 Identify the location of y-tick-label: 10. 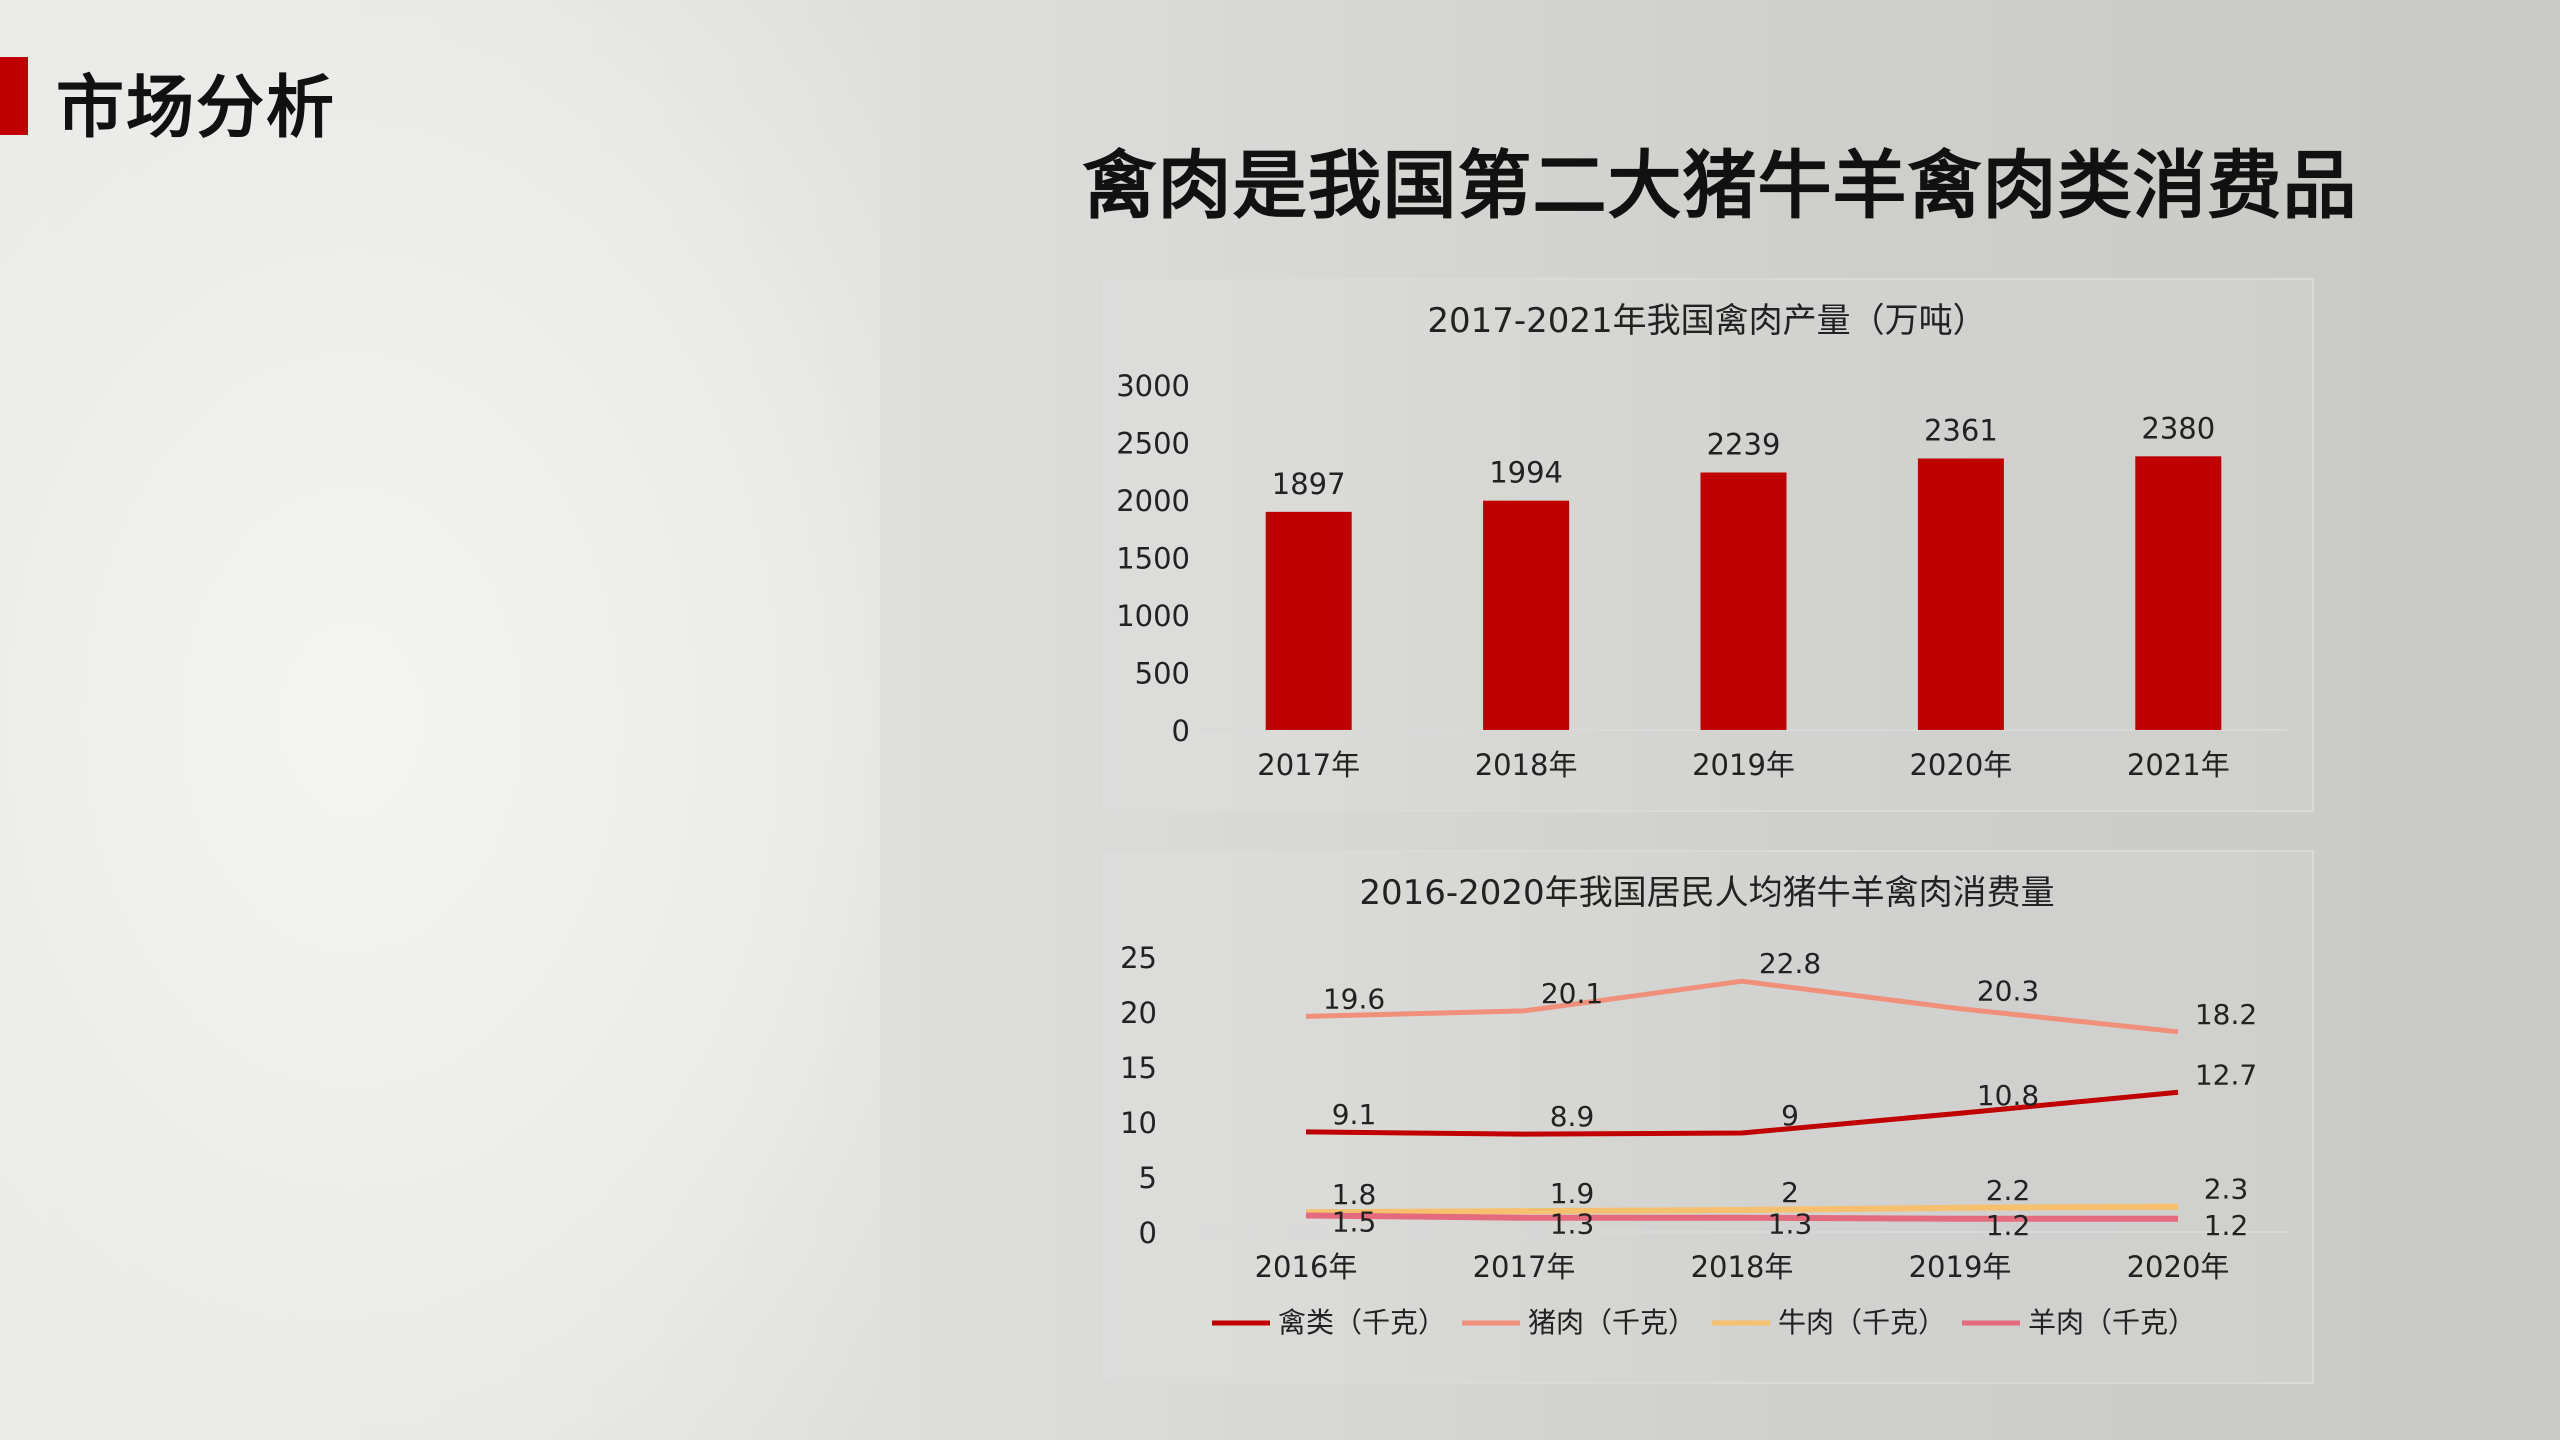
(1138, 1123).